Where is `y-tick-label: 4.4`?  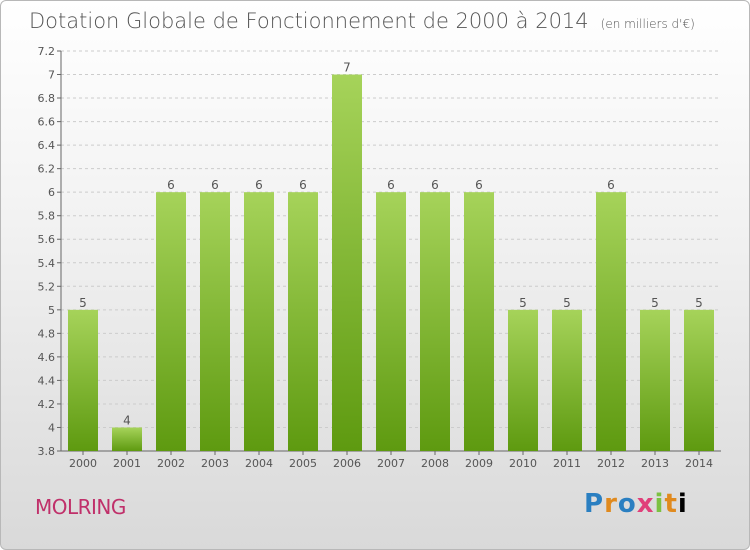 y-tick-label: 4.4 is located at coordinates (47, 380).